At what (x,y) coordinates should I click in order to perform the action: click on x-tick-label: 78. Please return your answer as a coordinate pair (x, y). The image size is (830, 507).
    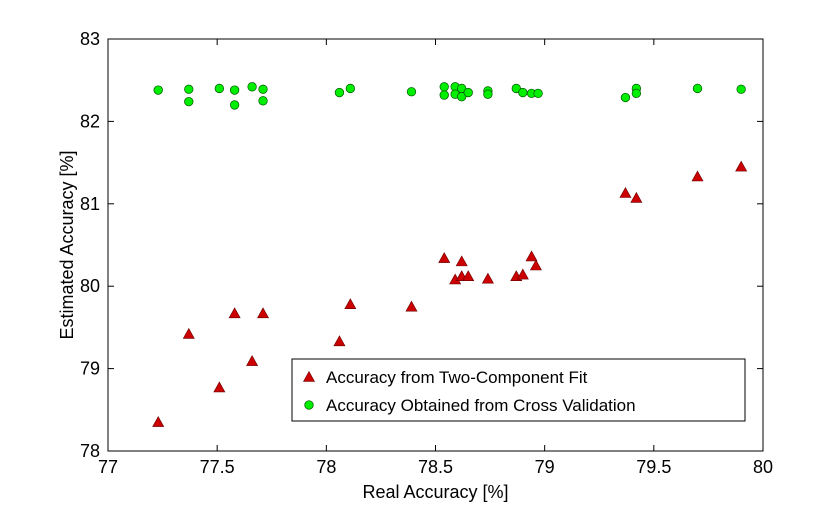
    Looking at the image, I should click on (326, 467).